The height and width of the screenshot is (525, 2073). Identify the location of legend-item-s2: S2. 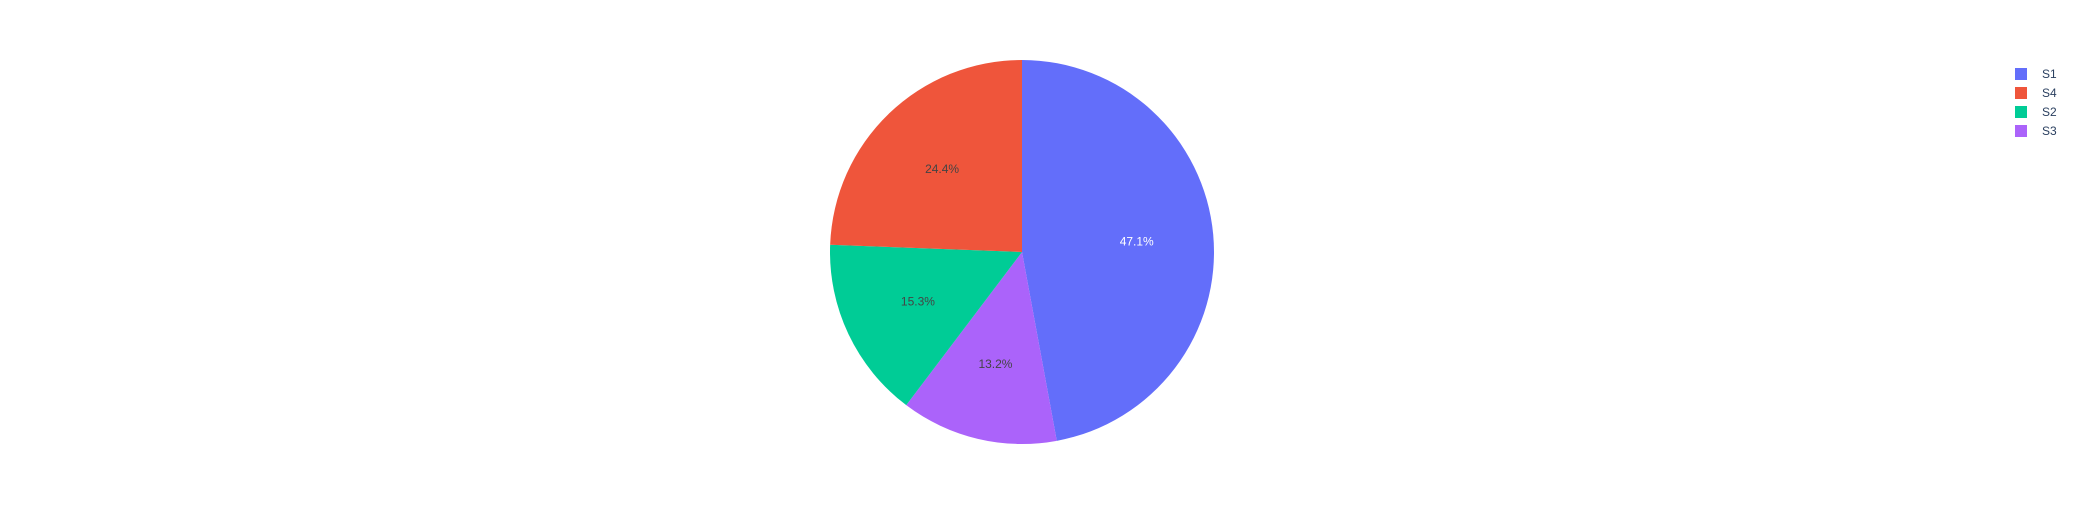
(2036, 112).